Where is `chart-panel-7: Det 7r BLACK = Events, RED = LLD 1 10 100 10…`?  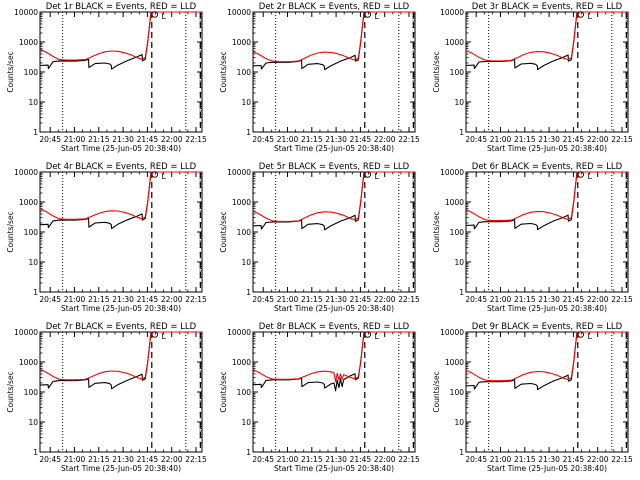 chart-panel-7: Det 7r BLACK = Events, RED = LLD 1 10 100 10… is located at coordinates (106, 397).